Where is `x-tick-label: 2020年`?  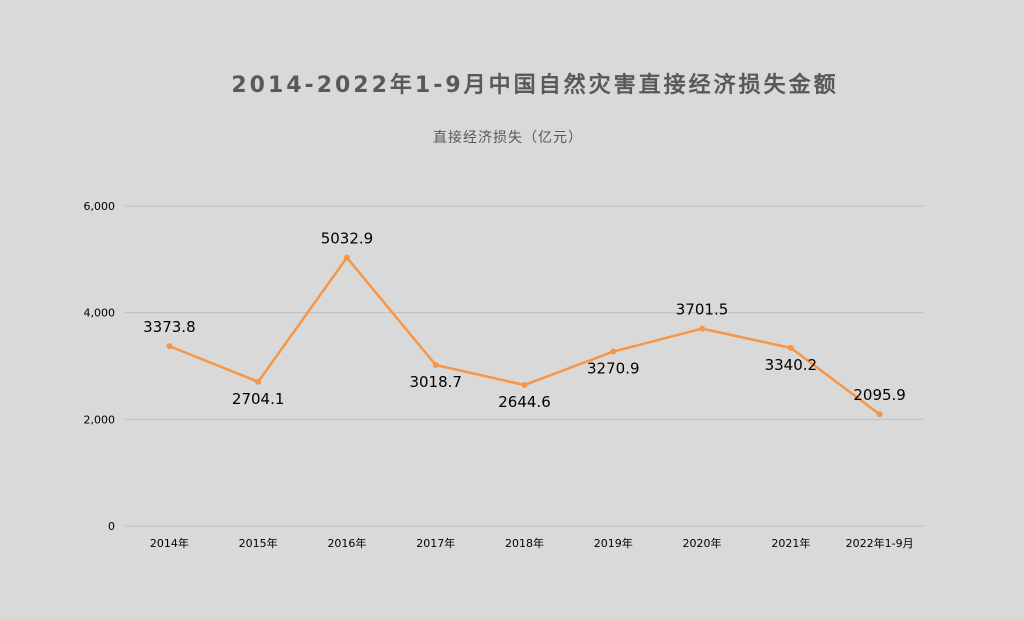
x-tick-label: 2020年 is located at coordinates (702, 543).